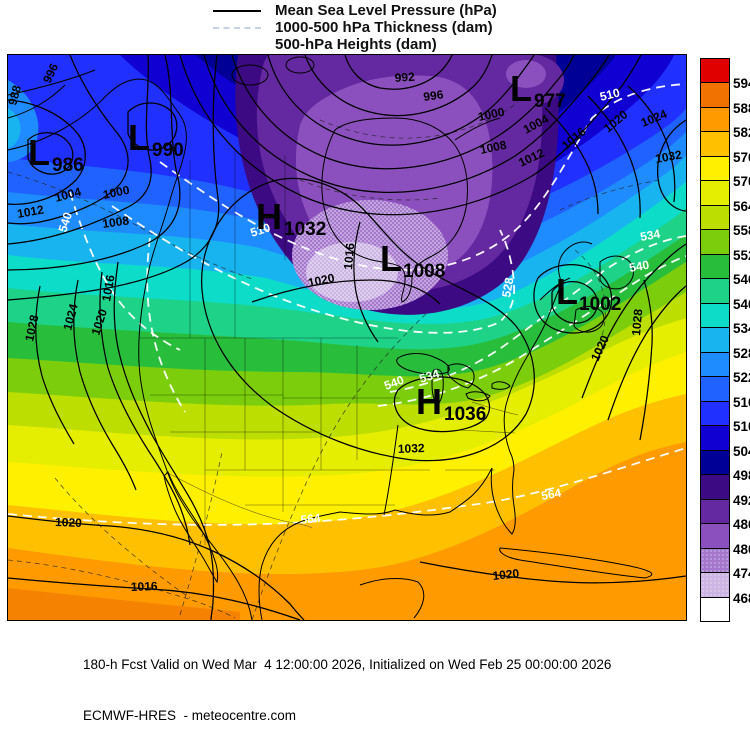  Describe the element at coordinates (741, 353) in the screenshot. I see `colorbar-label: 528` at that location.